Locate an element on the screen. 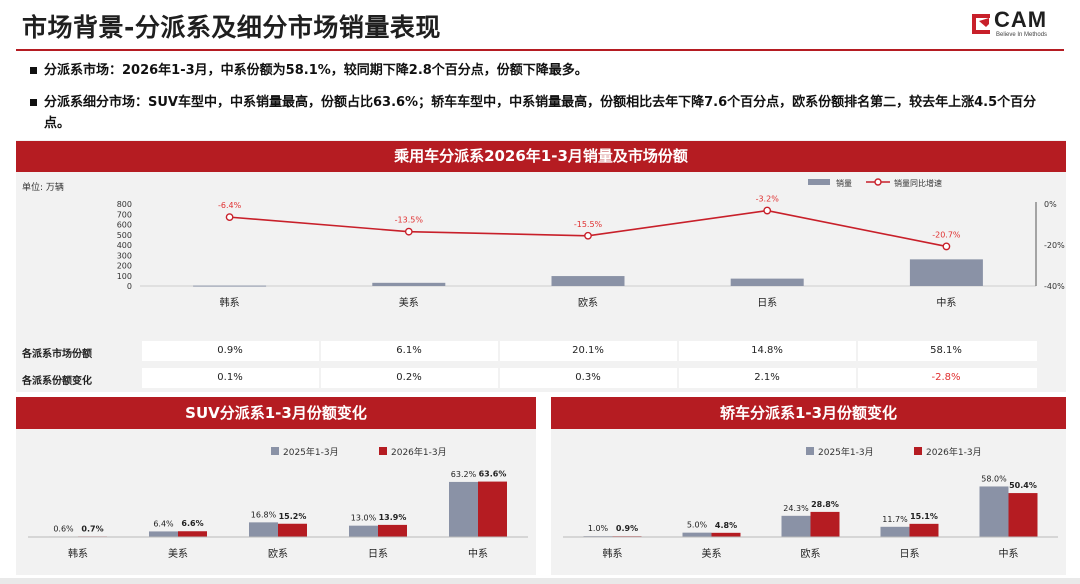 This screenshot has height=584, width=1080. share-data-label: 24.3% is located at coordinates (796, 508).